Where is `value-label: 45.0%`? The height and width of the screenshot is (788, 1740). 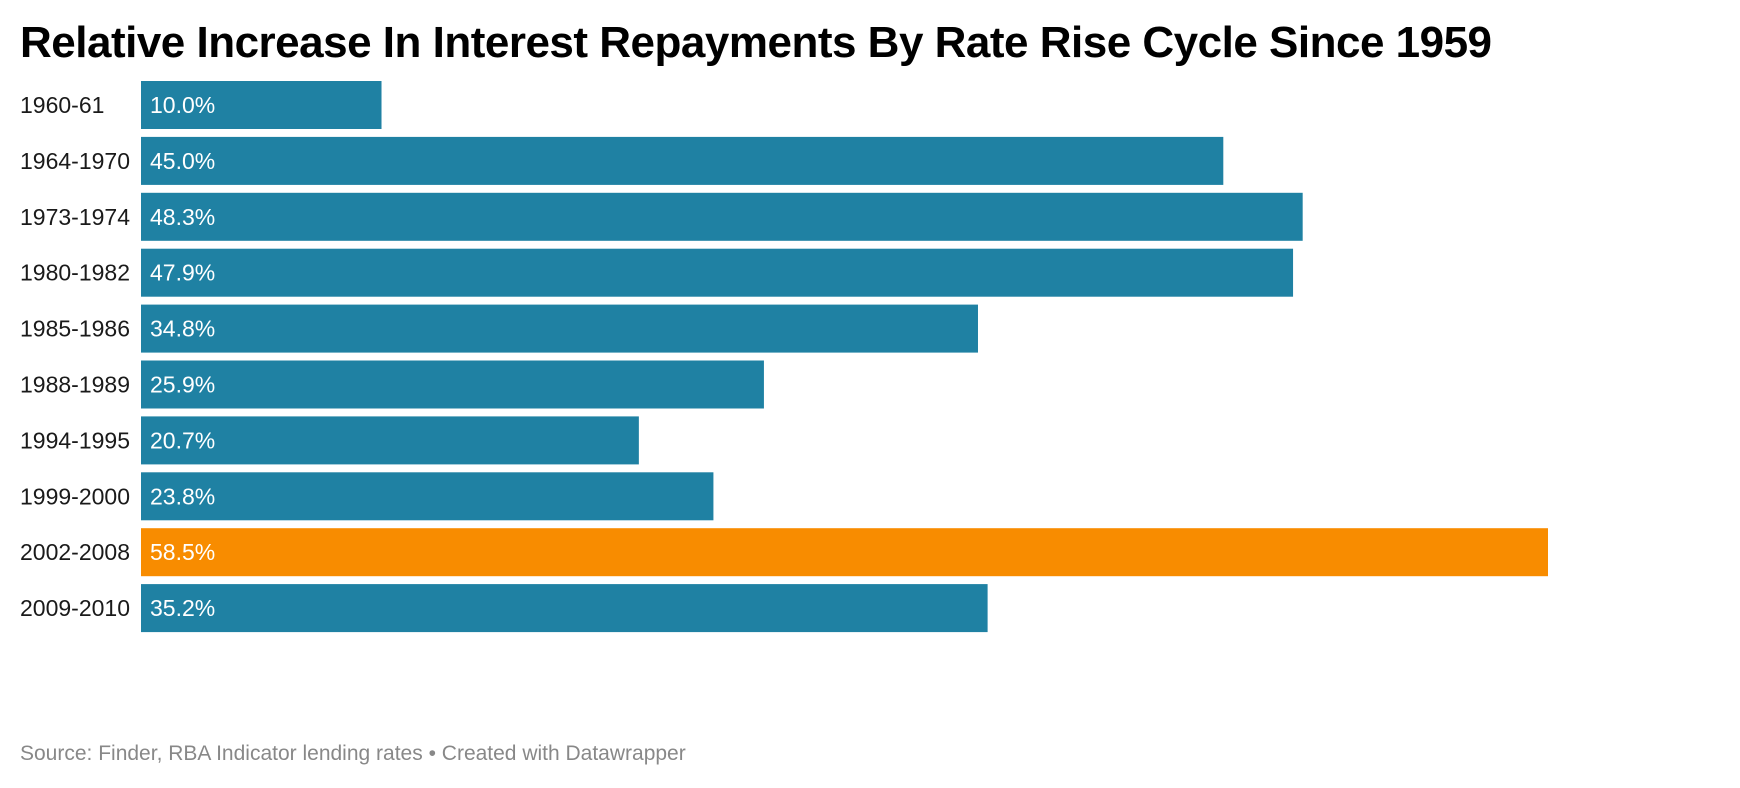
value-label: 45.0% is located at coordinates (182, 161).